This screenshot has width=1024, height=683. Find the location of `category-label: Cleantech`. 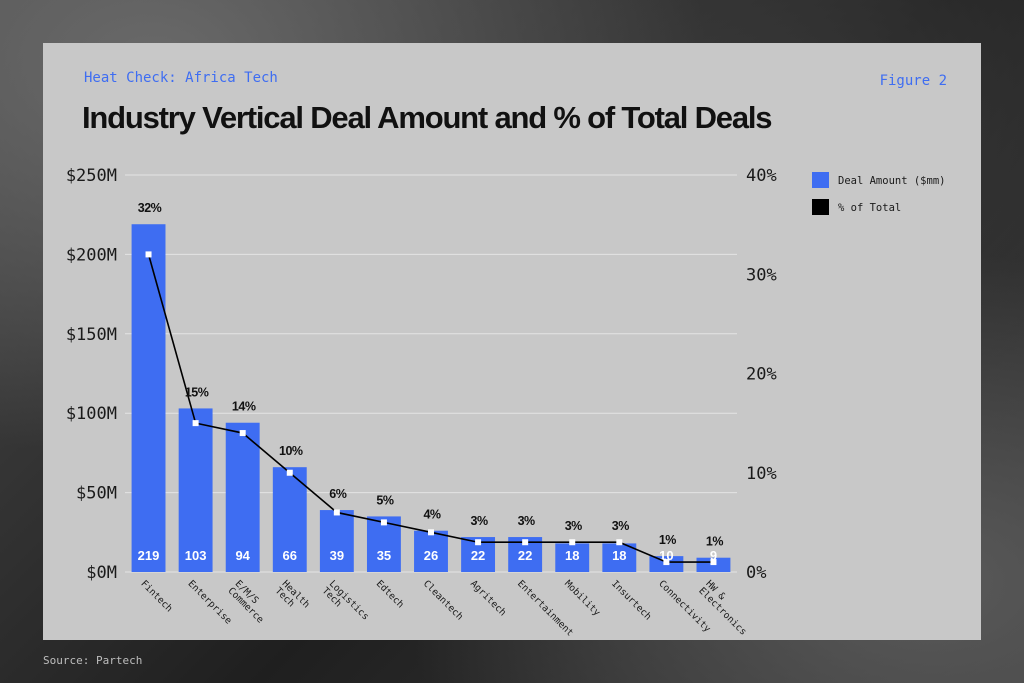

category-label: Cleantech is located at coordinates (443, 600).